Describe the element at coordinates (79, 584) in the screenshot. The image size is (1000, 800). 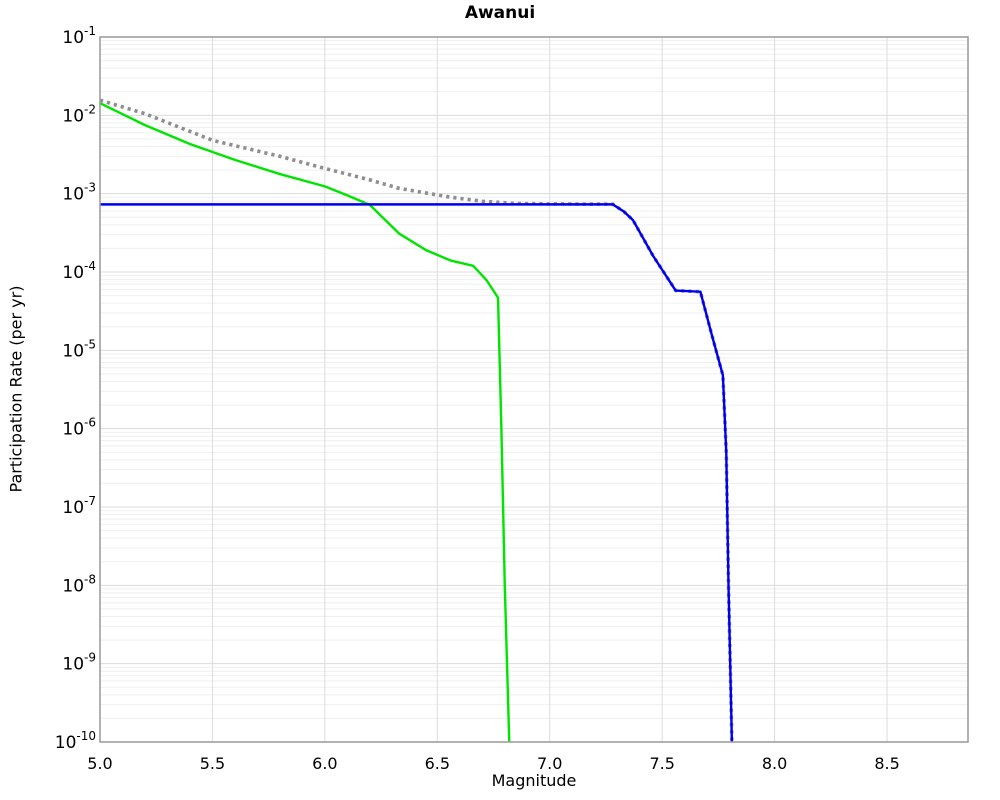
I see `y-tick-label: 10⁻⁸` at that location.